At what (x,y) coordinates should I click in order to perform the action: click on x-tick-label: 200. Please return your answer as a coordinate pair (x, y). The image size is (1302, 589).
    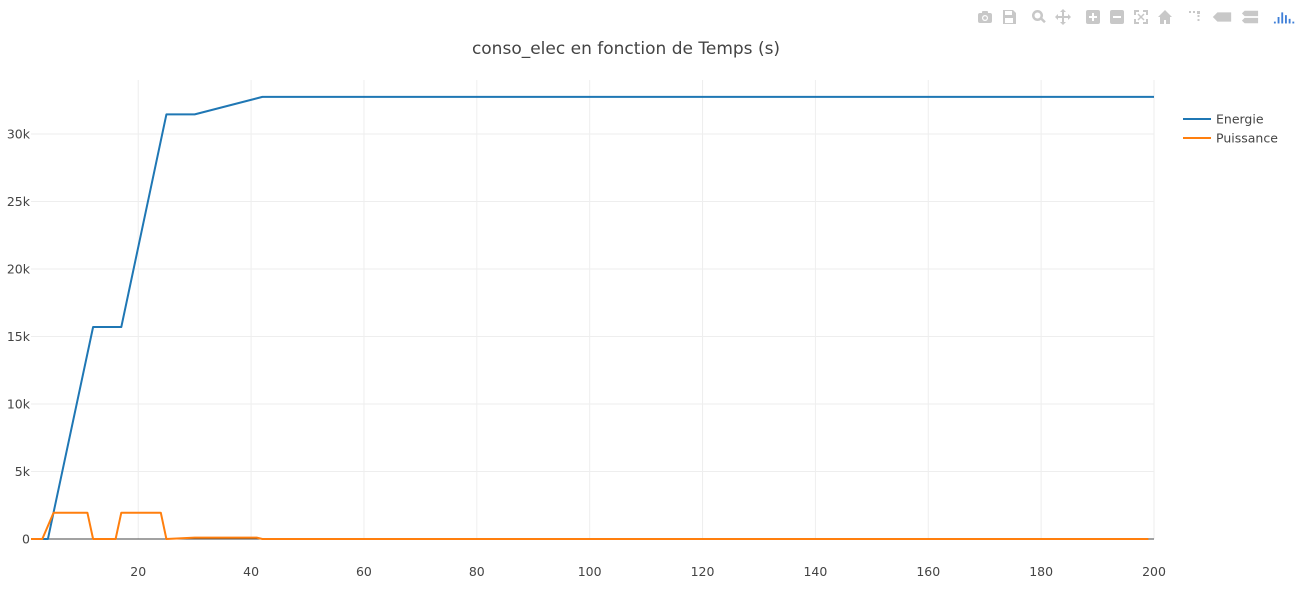
    Looking at the image, I should click on (1154, 571).